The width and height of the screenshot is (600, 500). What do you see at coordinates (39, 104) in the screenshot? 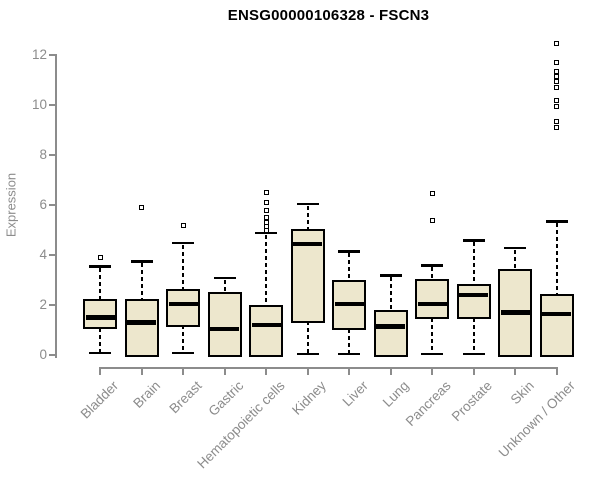
I see `y-tick-label: 10` at bounding box center [39, 104].